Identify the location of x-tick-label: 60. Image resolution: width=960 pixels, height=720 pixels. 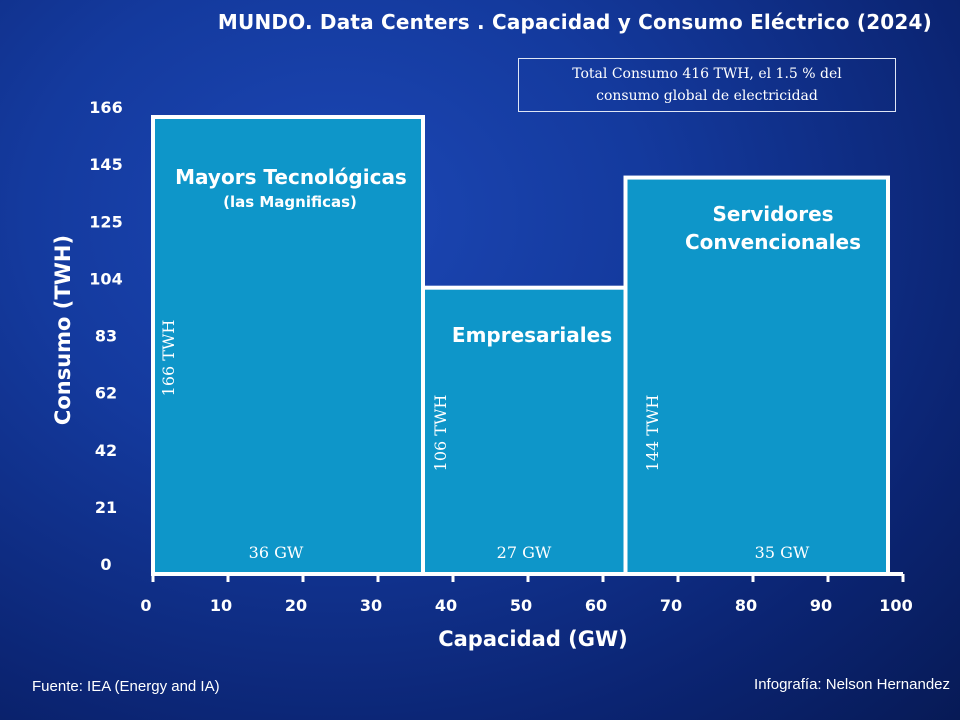
(596, 605).